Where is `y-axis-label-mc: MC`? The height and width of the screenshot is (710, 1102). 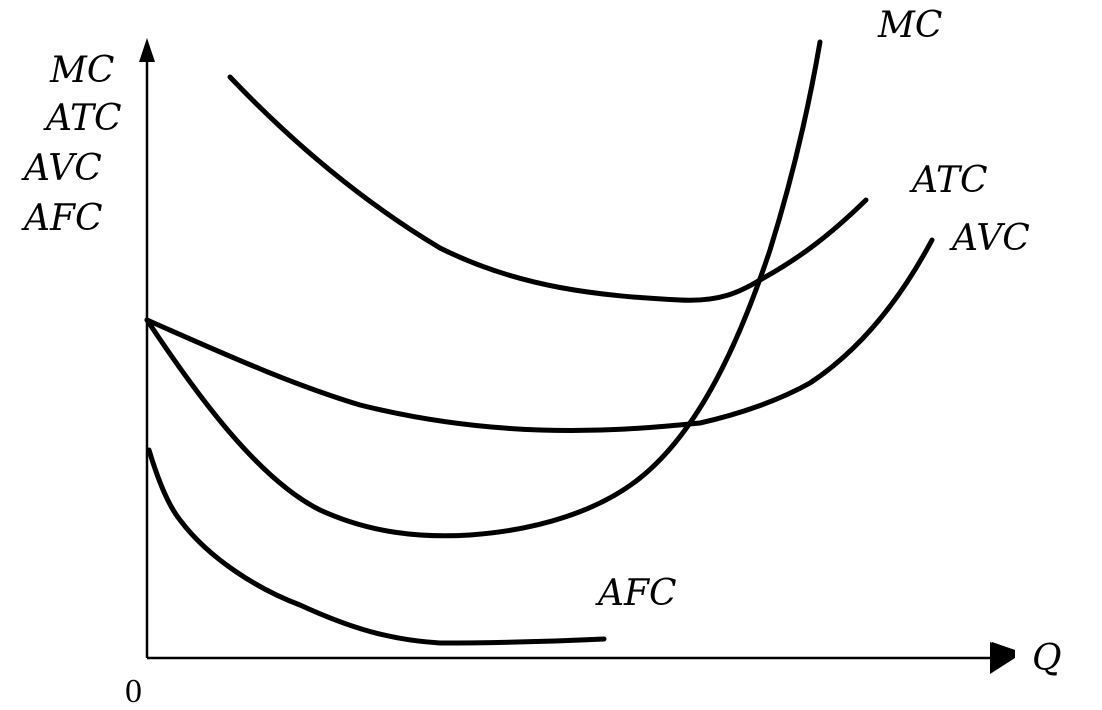
y-axis-label-mc: MC is located at coordinates (81, 70).